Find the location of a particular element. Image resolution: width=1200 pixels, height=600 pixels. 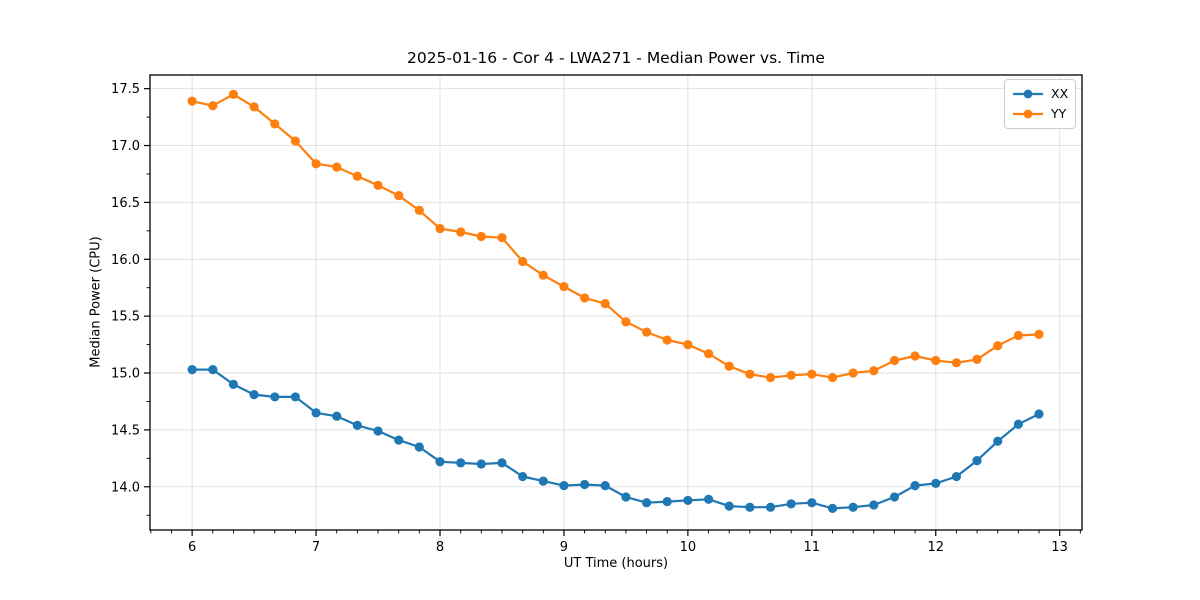

y-axis-label: Median Power (CPU) is located at coordinates (96, 302).